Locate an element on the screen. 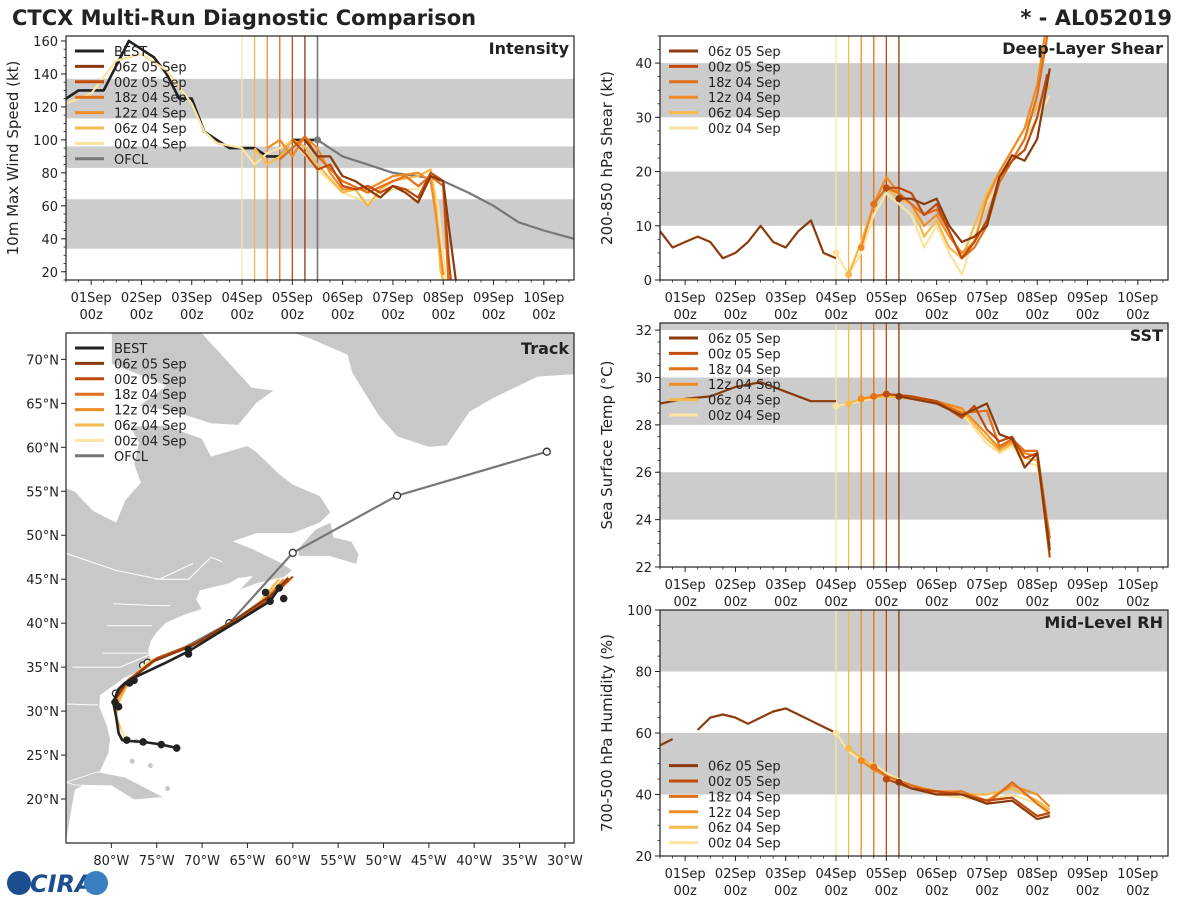  rh-xtick-day: 02Sep is located at coordinates (735, 874).